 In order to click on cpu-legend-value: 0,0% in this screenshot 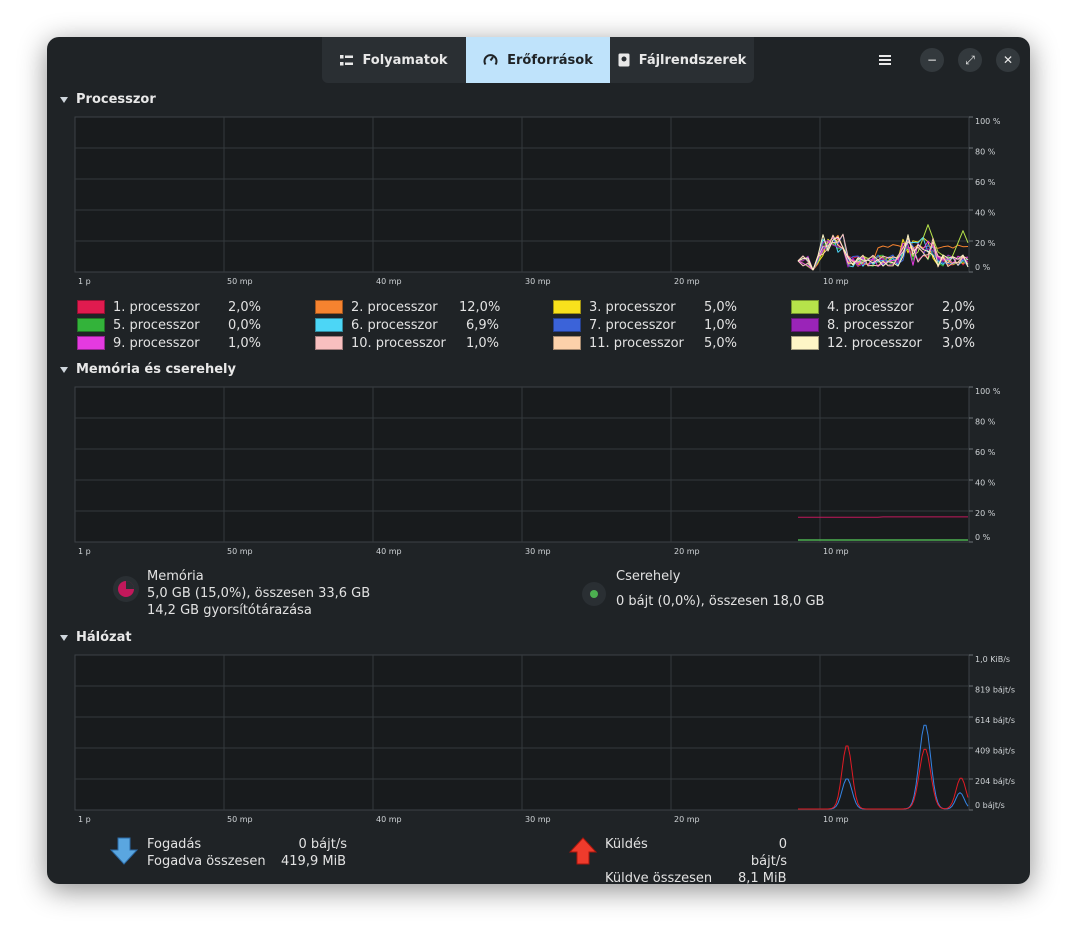, I will do `click(244, 325)`.